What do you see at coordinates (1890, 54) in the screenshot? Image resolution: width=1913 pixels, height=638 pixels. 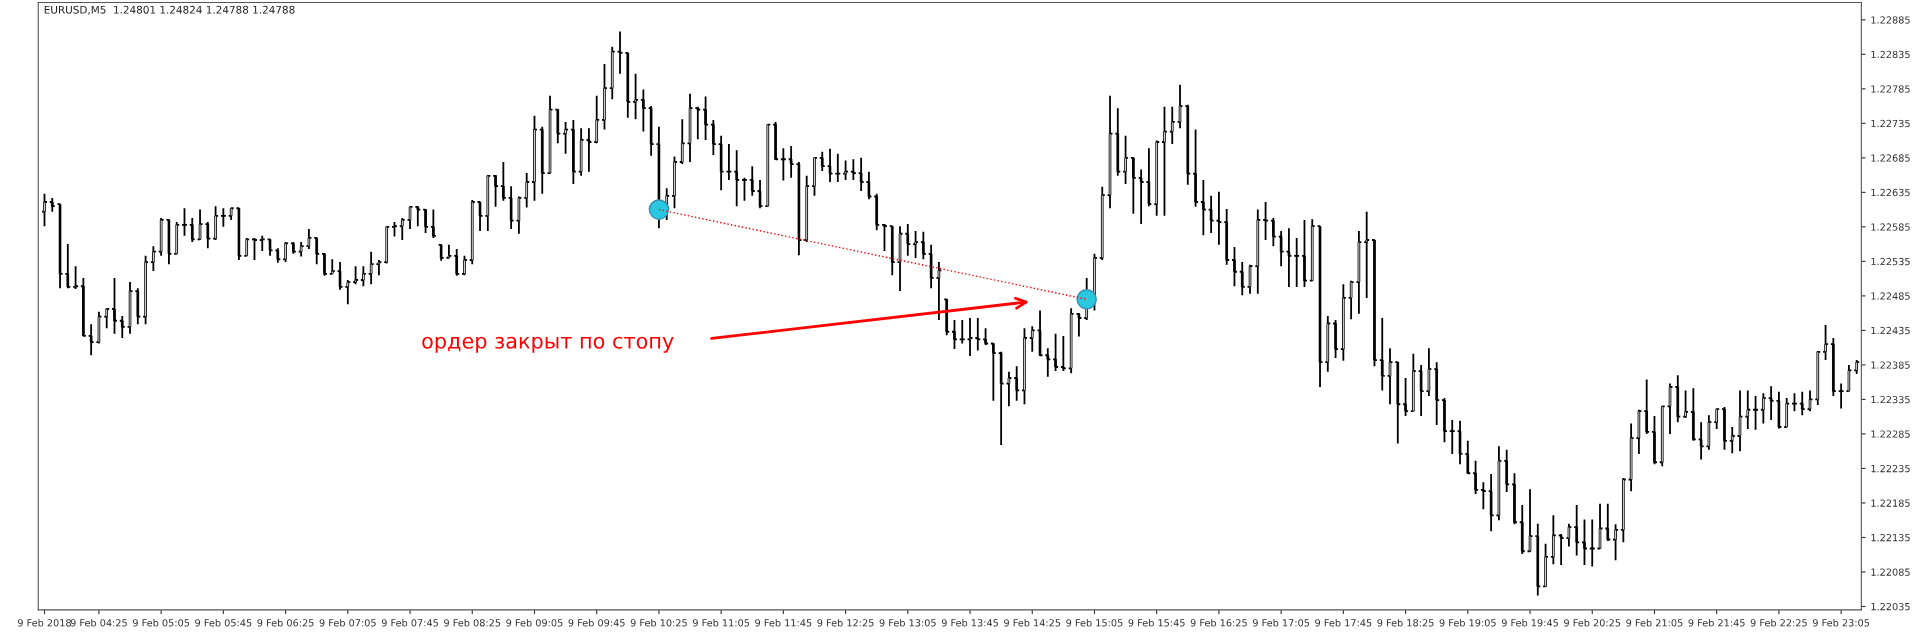 I see `y-tick-label: 1.22835` at bounding box center [1890, 54].